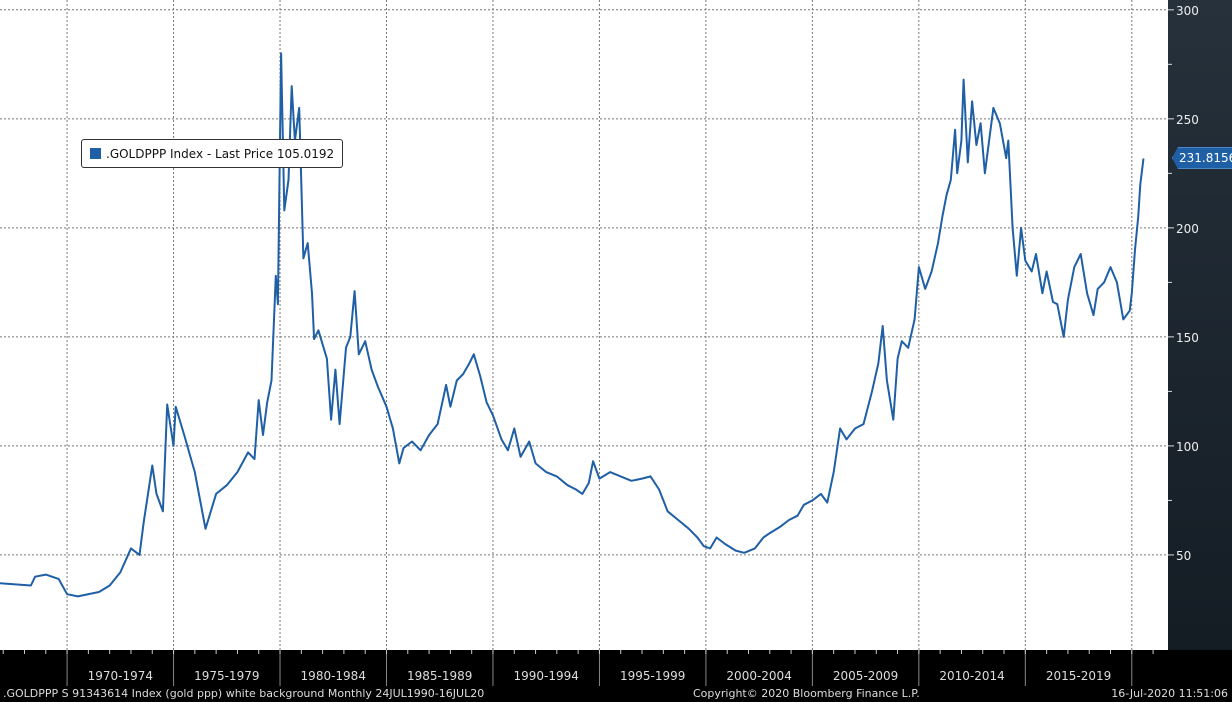  Describe the element at coordinates (1187, 338) in the screenshot. I see `y-tick-label: 150` at that location.